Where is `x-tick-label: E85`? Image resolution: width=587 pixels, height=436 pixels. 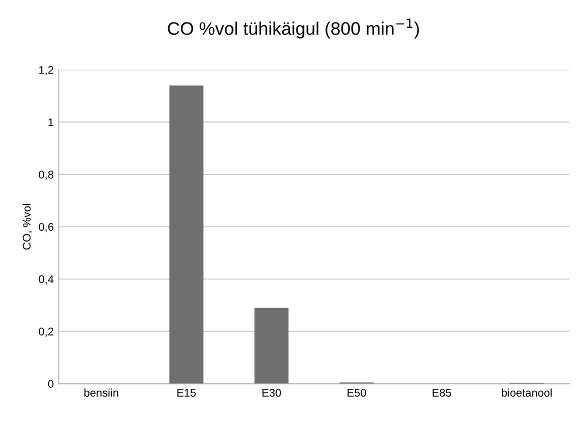 x-tick-label: E85 is located at coordinates (442, 392).